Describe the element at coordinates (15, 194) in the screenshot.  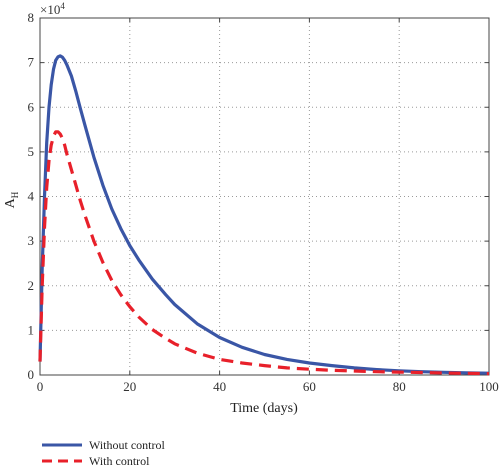
I see `y-axis-label-subscript: H` at that location.